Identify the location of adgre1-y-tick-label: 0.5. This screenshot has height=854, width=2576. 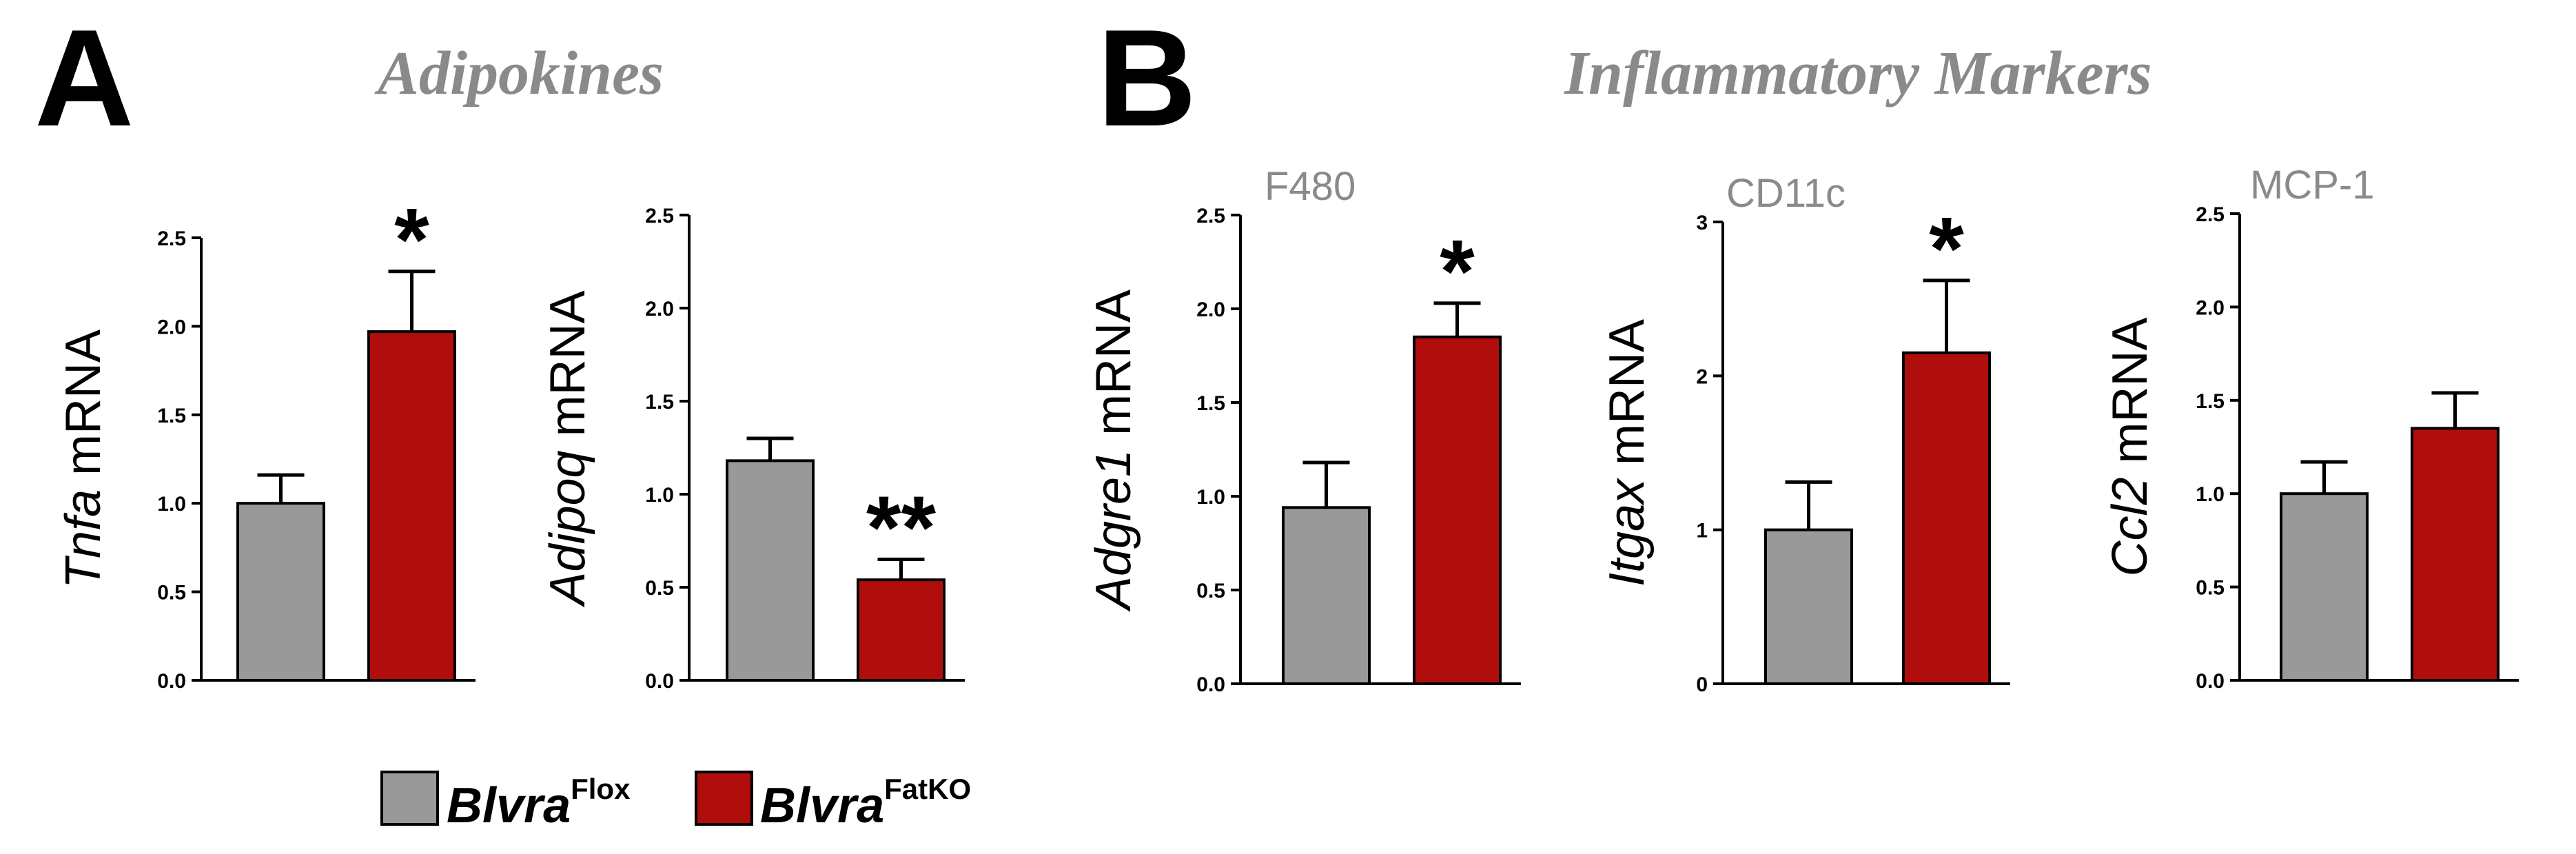
(1210, 591).